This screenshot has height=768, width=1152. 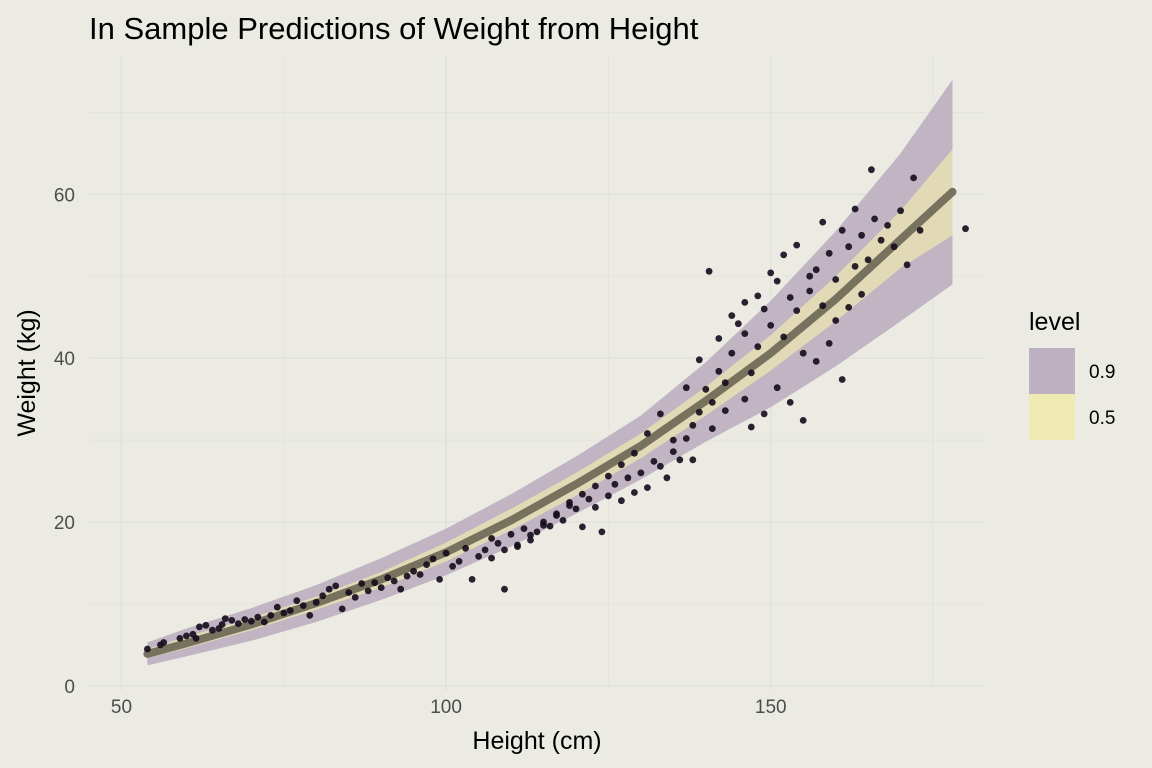 I want to click on legend-key-0.5, so click(x=1052, y=417).